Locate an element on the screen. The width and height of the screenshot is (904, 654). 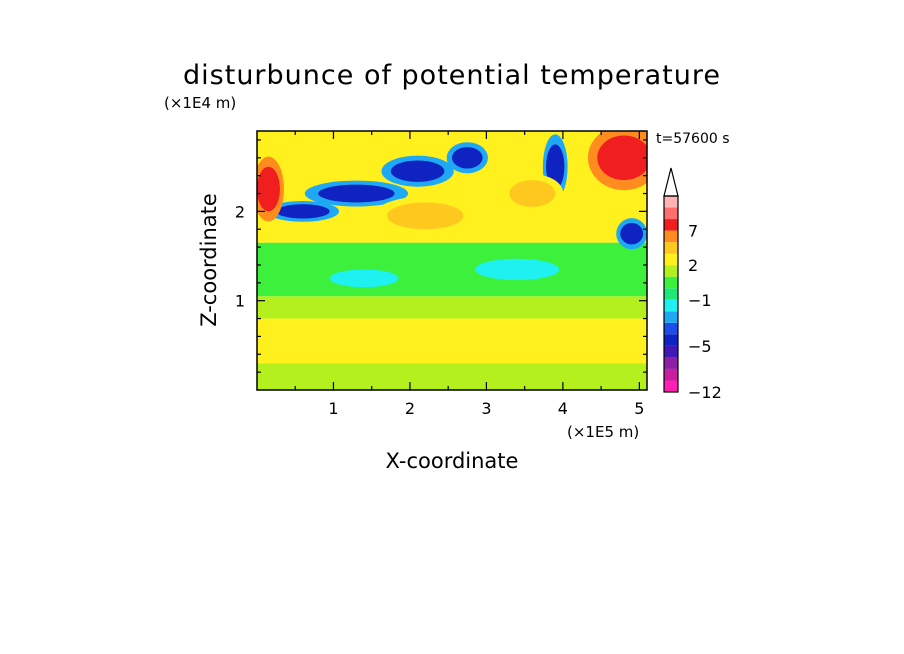
y-tick-label: 2 is located at coordinates (240, 211).